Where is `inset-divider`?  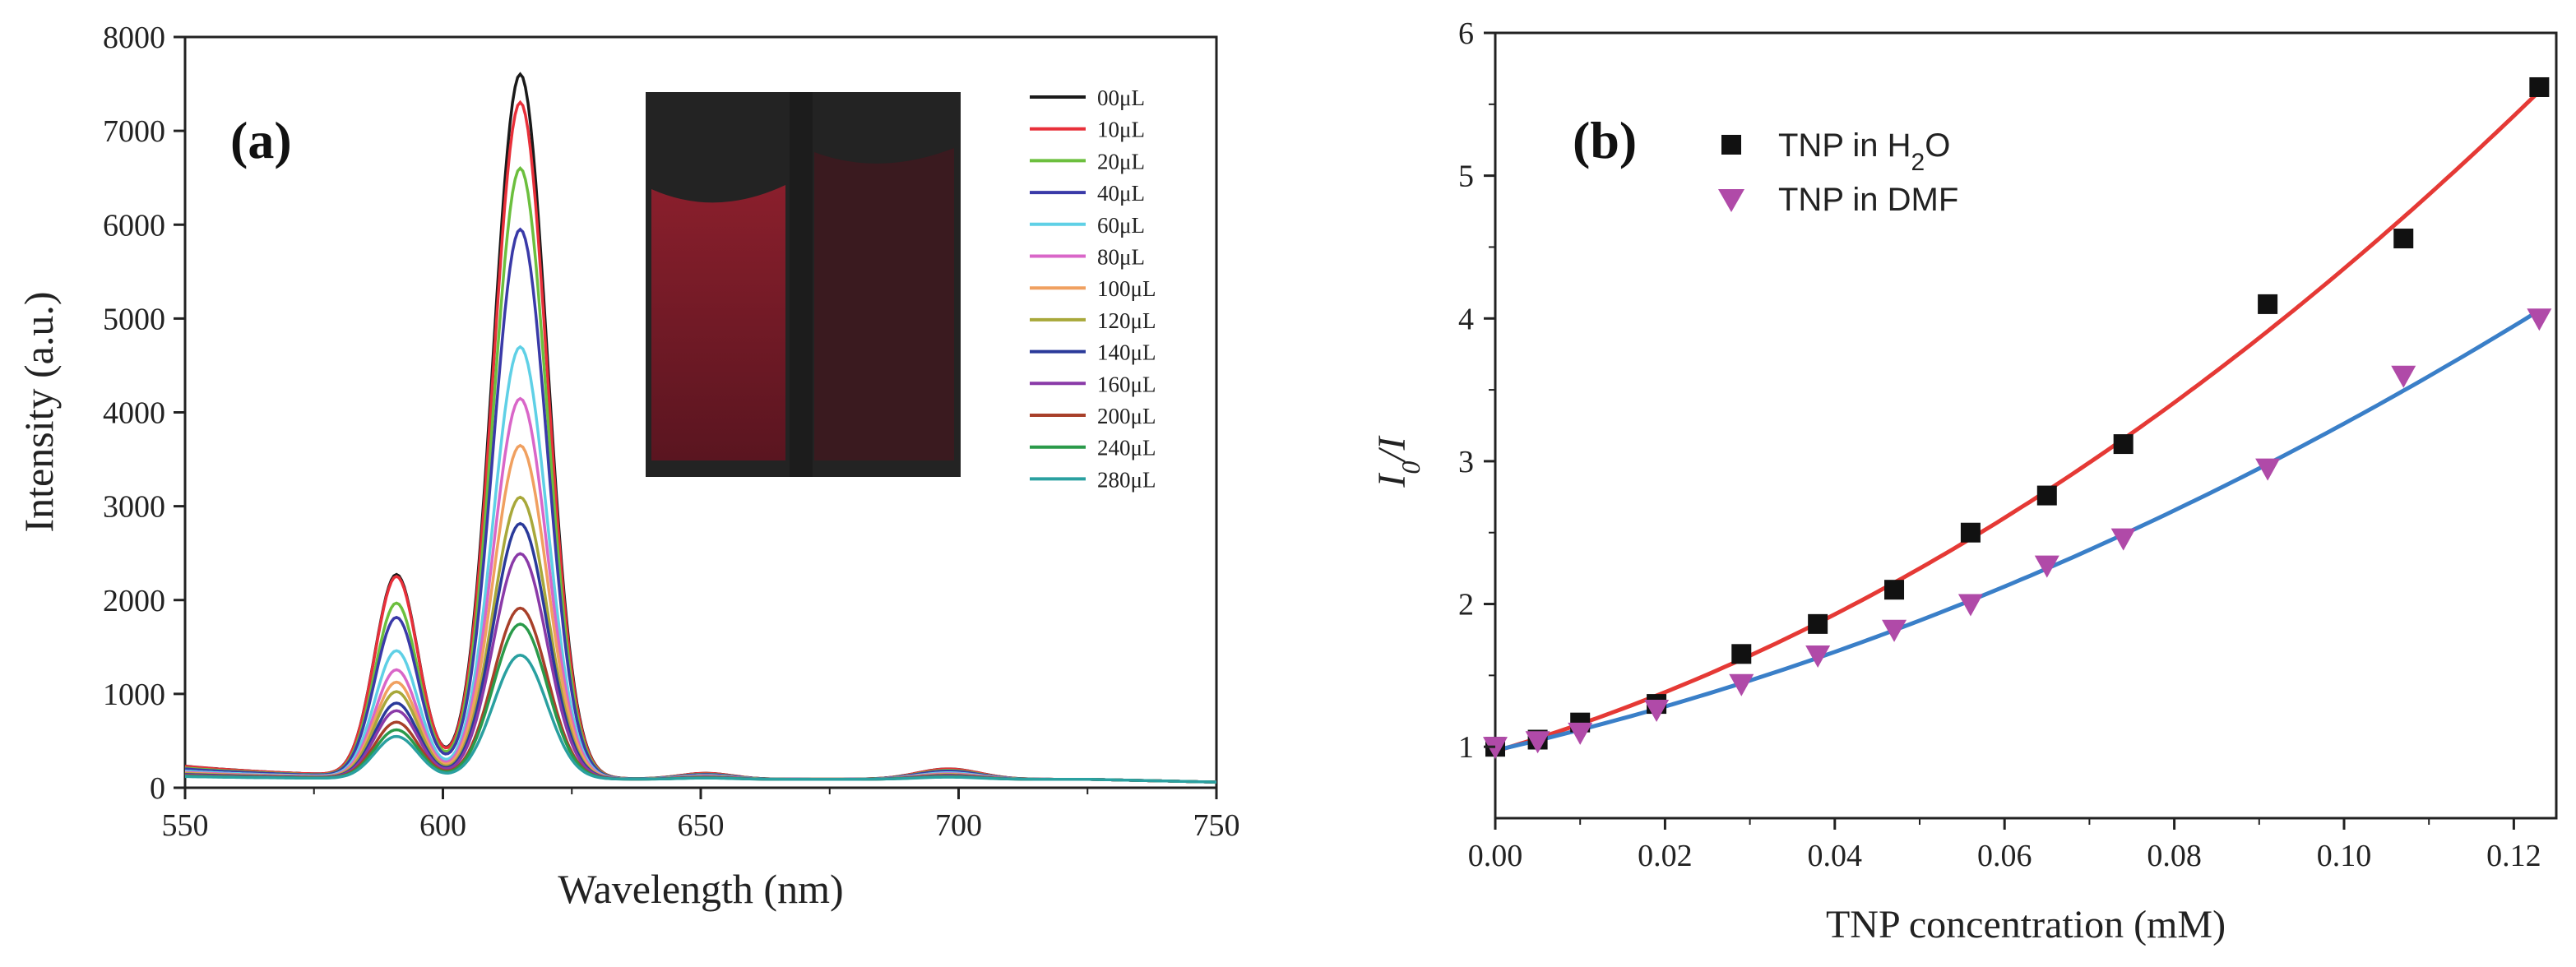 inset-divider is located at coordinates (802, 284).